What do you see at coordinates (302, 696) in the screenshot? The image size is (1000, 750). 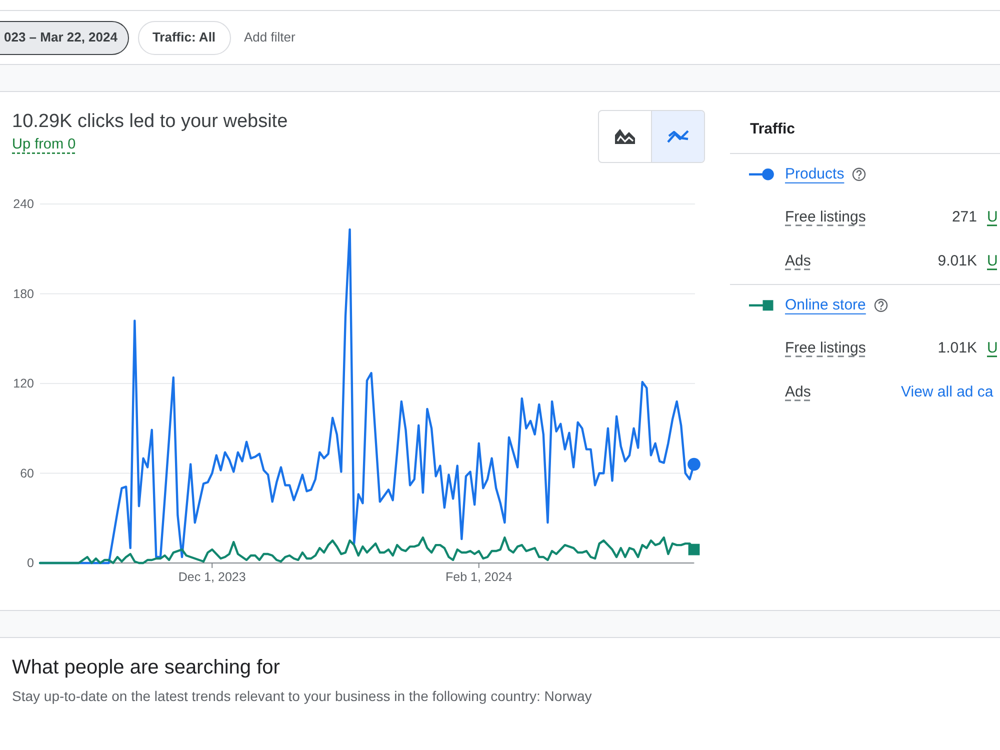 I see `text: Stay up-to-date on the latest trends relevant to your business in the following country: Norway` at bounding box center [302, 696].